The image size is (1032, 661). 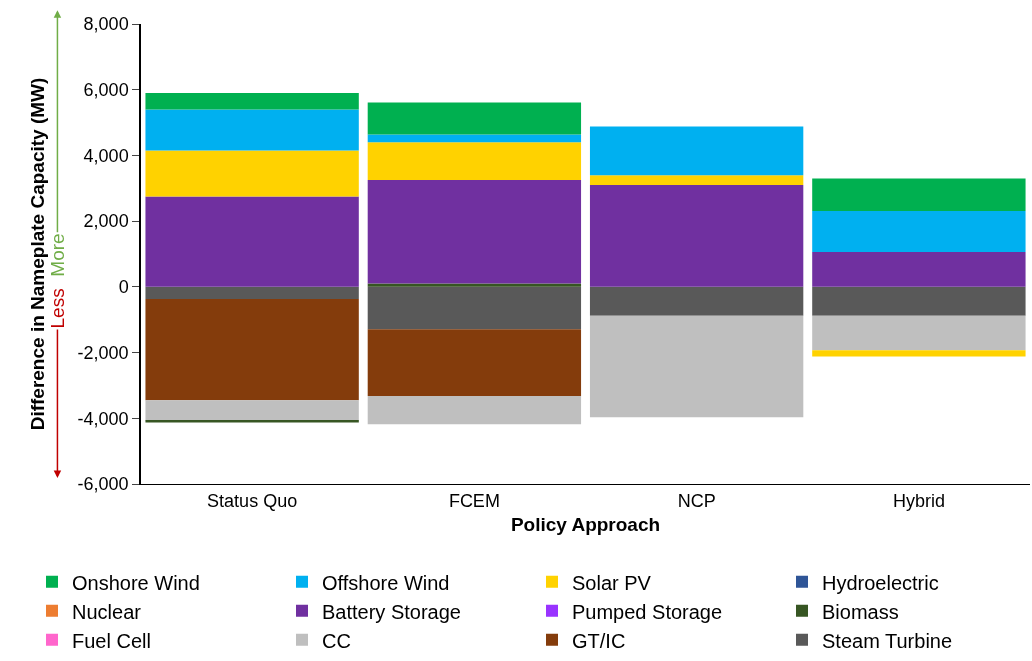 What do you see at coordinates (136, 582) in the screenshot?
I see `legend-label: Onshore Wind` at bounding box center [136, 582].